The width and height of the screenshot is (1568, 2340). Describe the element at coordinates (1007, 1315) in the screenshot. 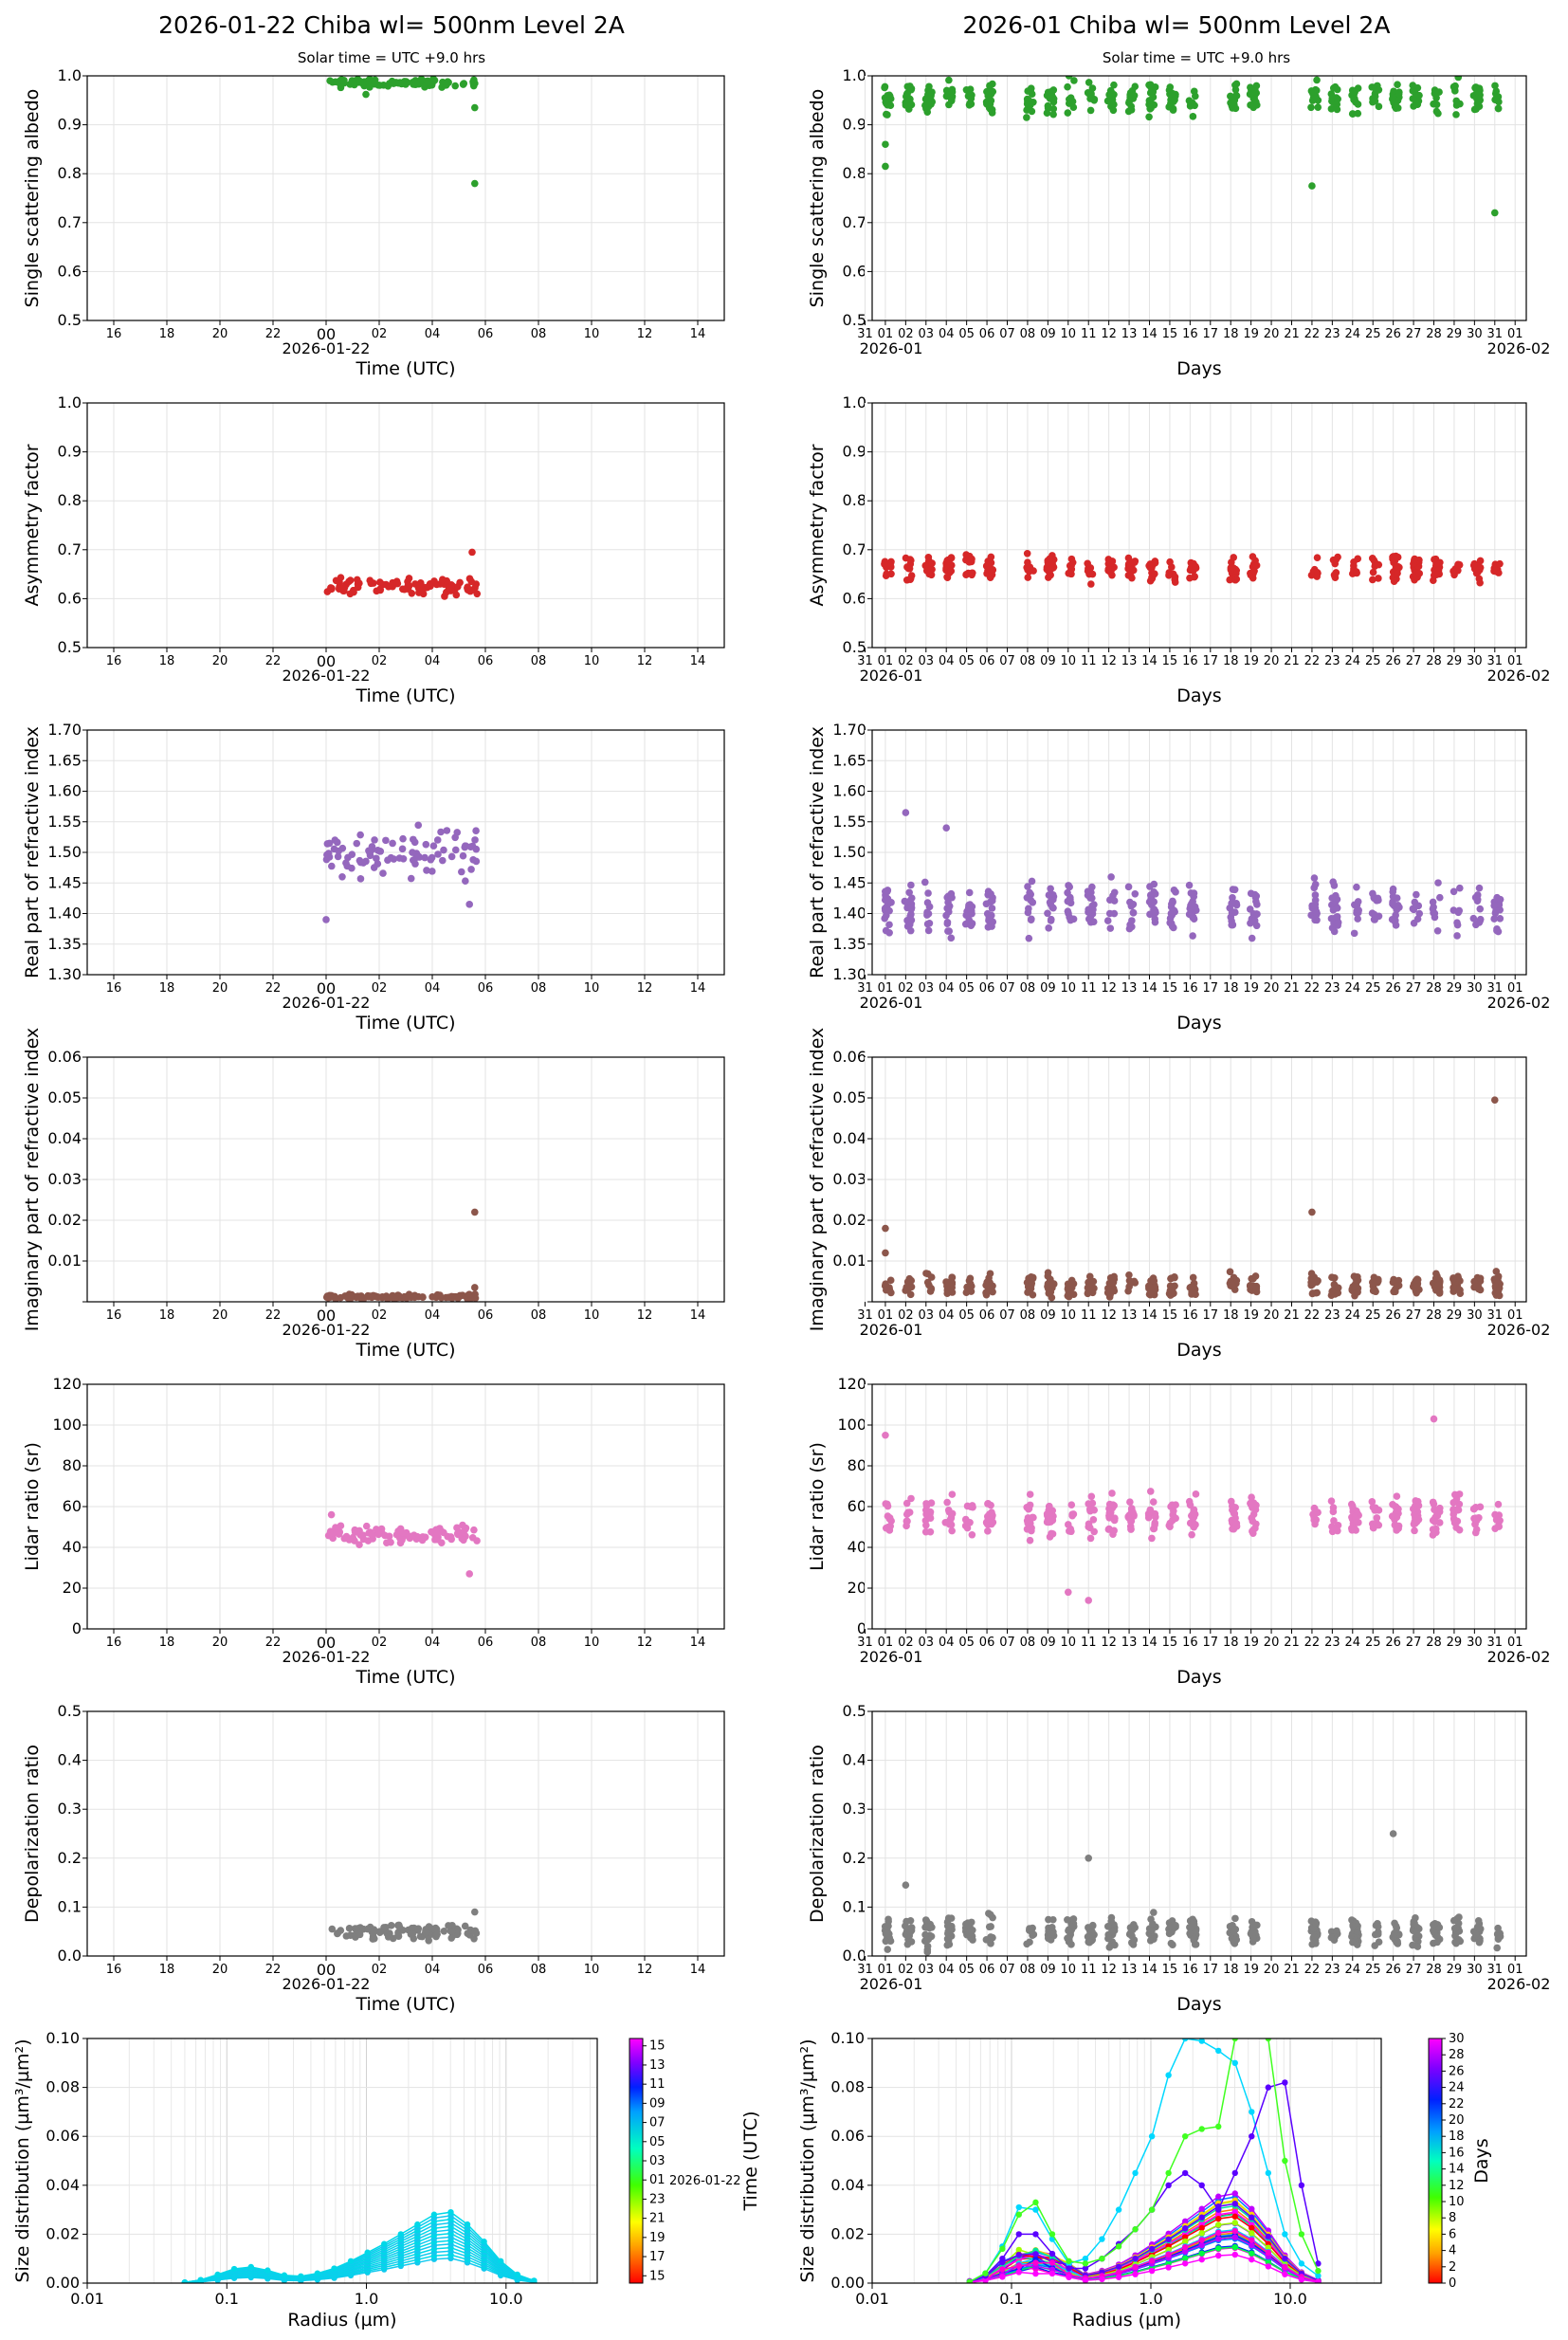

I see `x-tick-label: 07` at that location.